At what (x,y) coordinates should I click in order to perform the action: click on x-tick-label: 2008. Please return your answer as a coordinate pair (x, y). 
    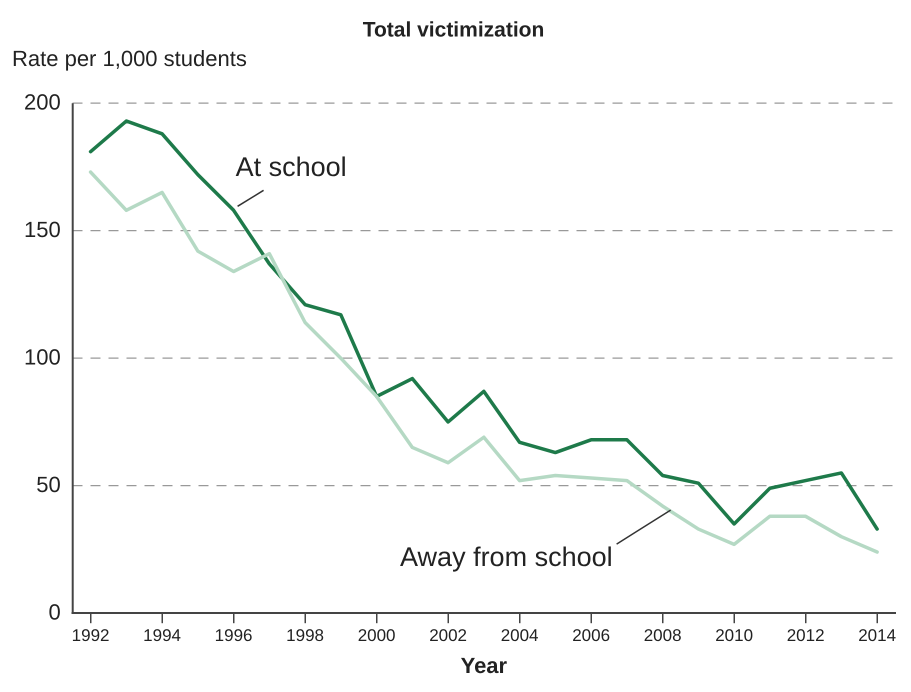
    Looking at the image, I should click on (663, 636).